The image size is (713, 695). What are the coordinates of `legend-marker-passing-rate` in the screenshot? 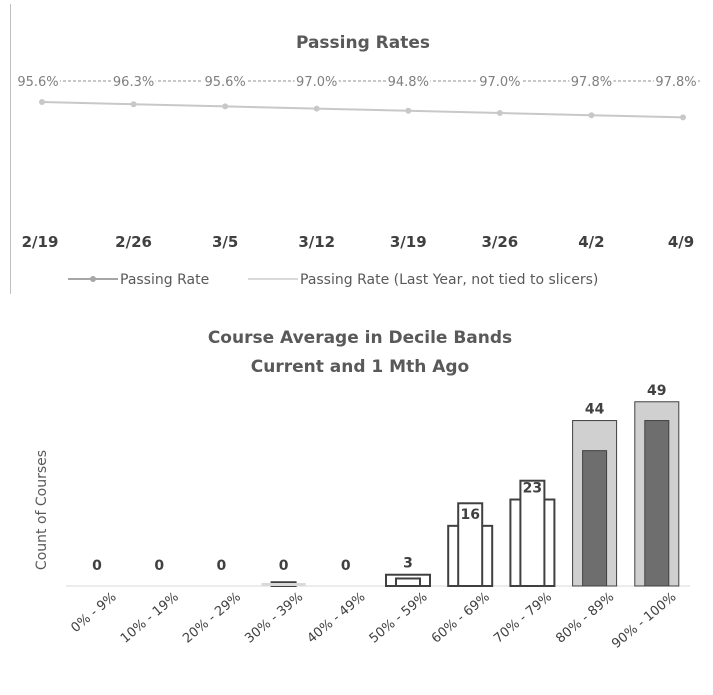 It's located at (93, 279).